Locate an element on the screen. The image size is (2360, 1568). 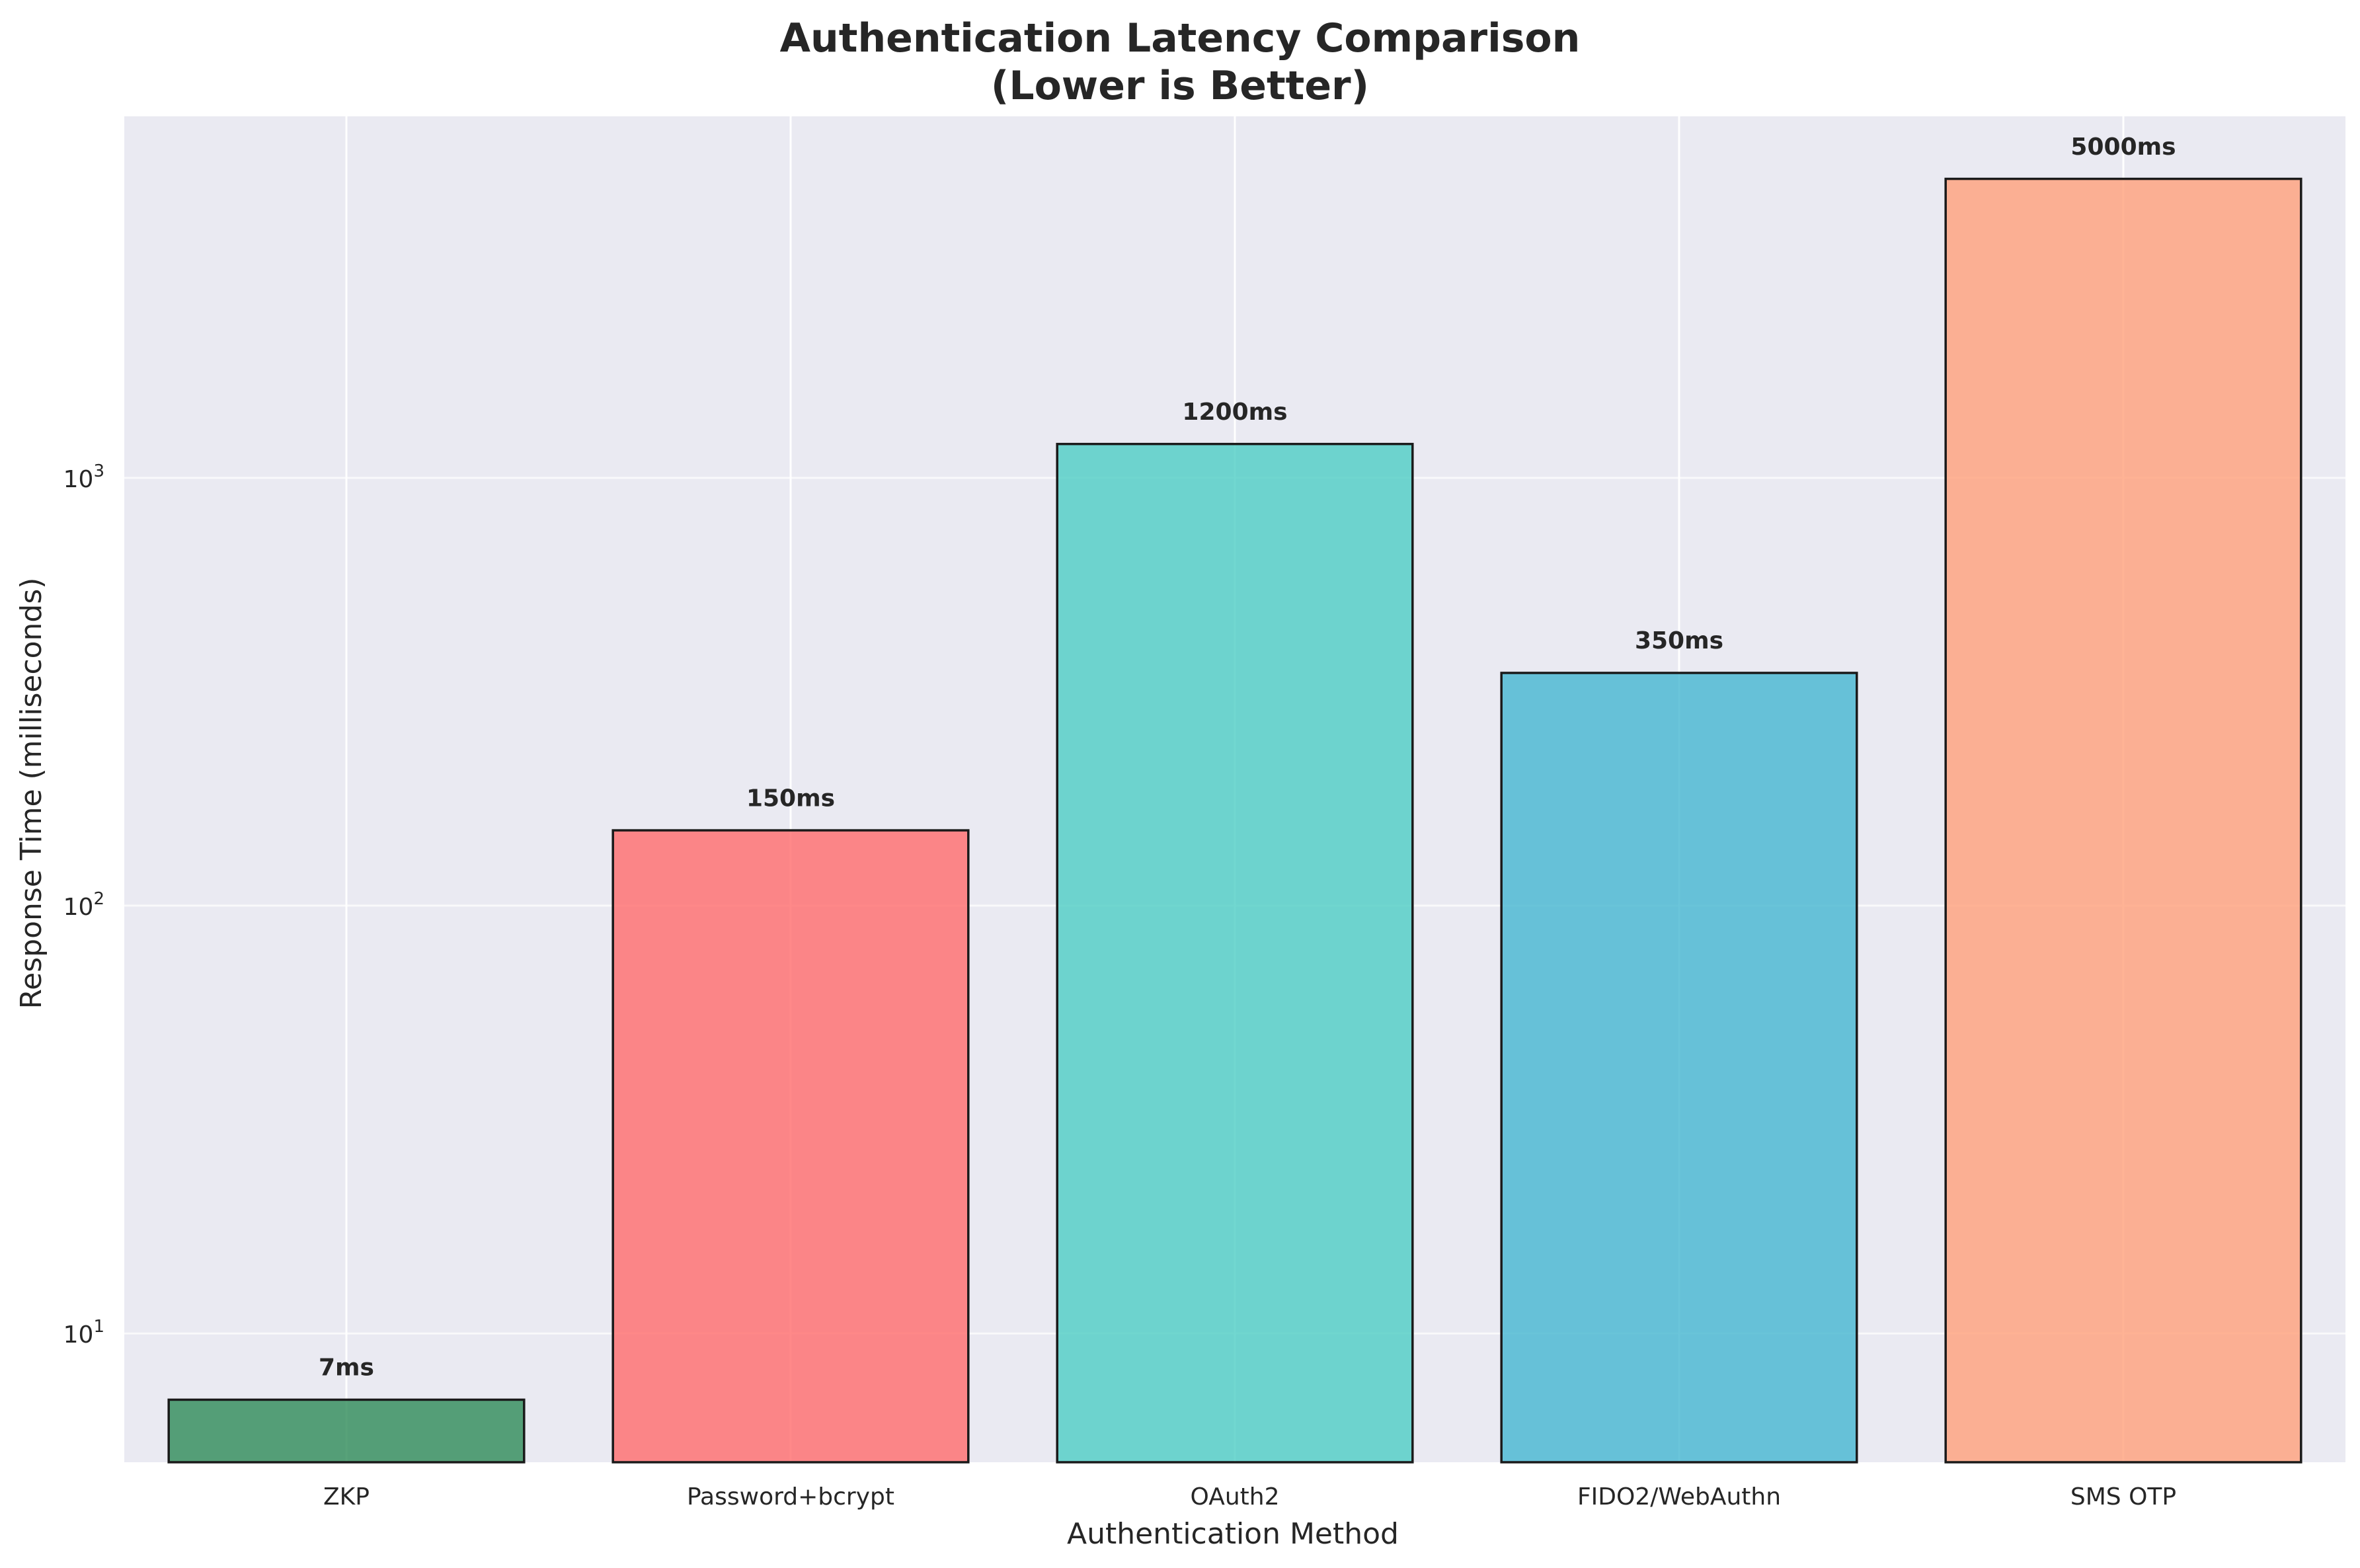
bar-fido2-webauthn is located at coordinates (1679, 1068).